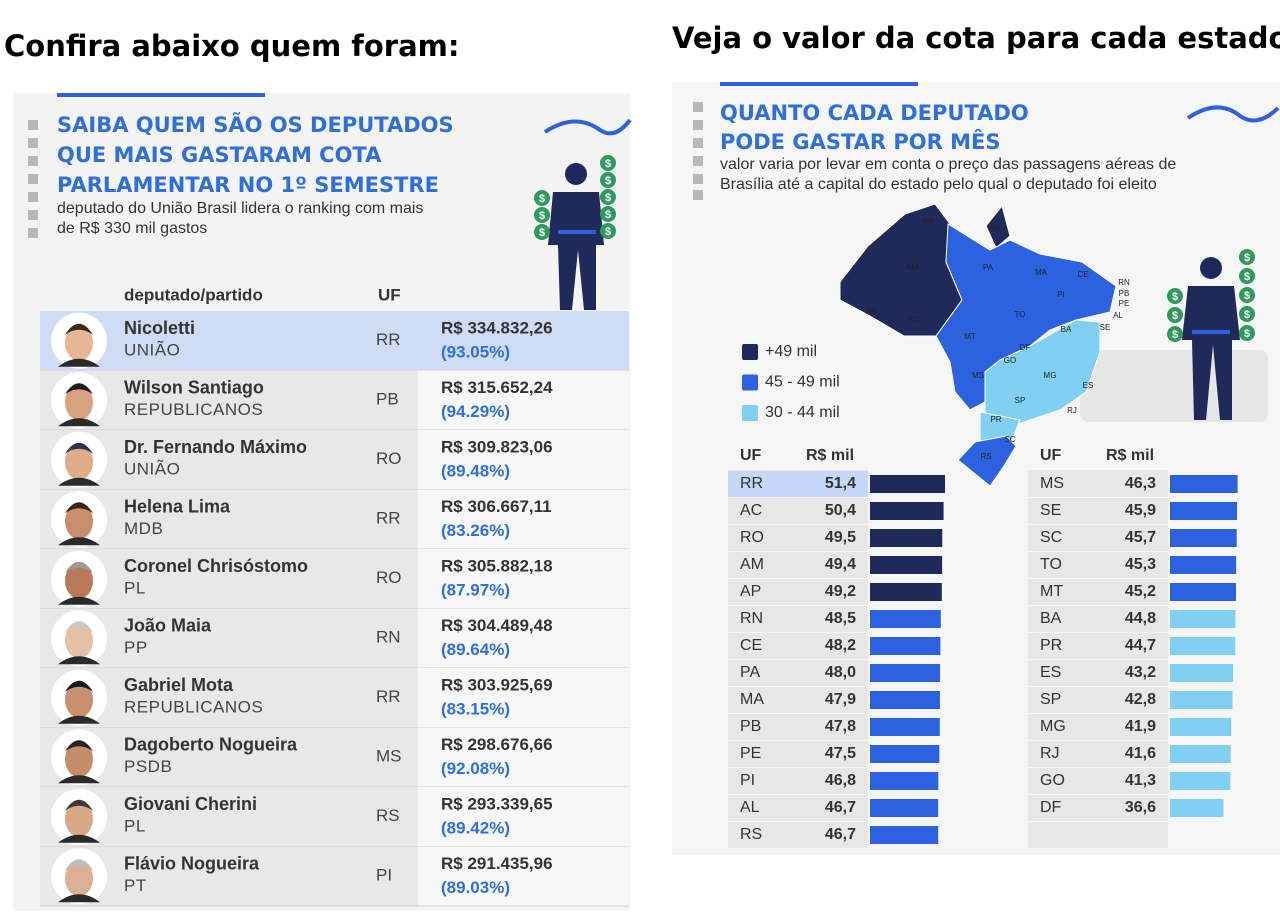  Describe the element at coordinates (384, 875) in the screenshot. I see `deputy-uf: PI` at that location.